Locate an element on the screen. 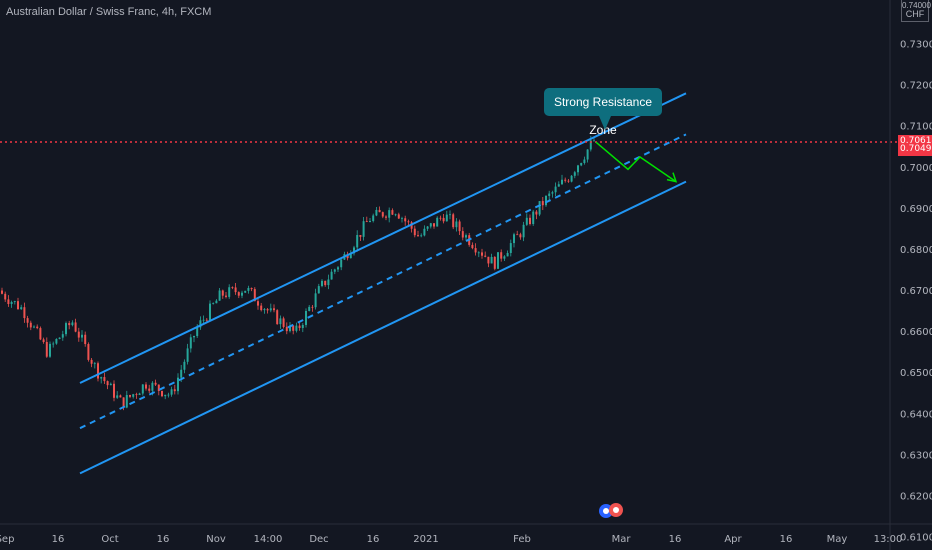  x-tick-label: Oct is located at coordinates (109, 539).